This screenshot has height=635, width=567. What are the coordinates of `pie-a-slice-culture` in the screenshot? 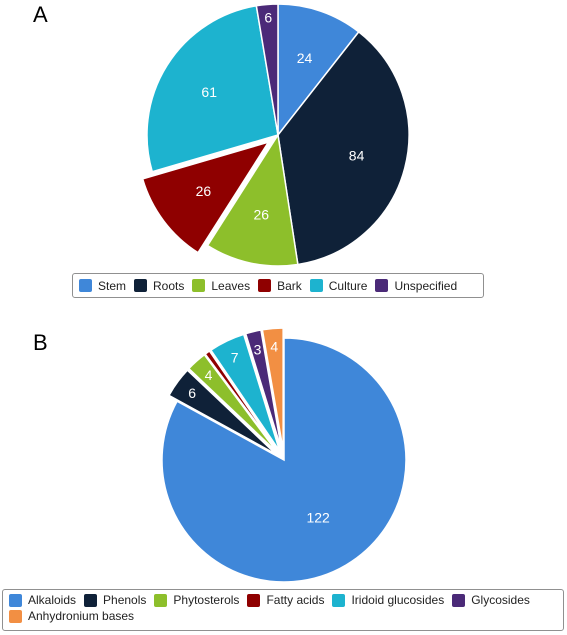 It's located at (212, 88).